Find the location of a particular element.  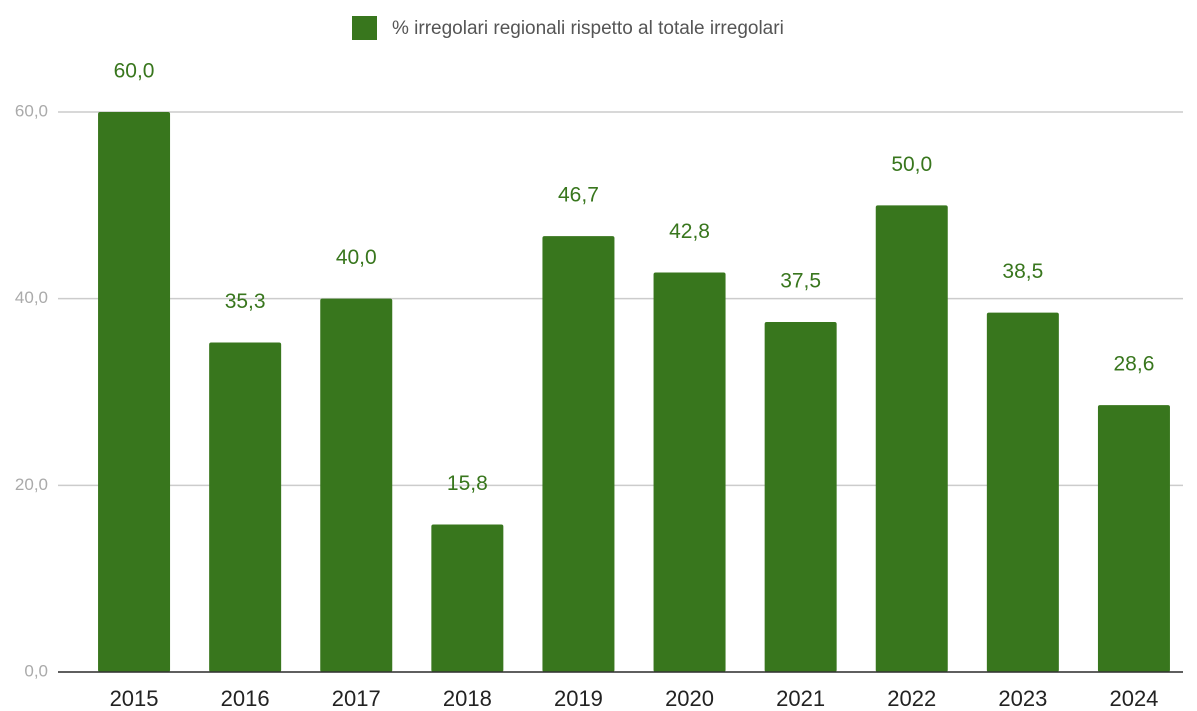

value-label: 50,0 is located at coordinates (911, 164).